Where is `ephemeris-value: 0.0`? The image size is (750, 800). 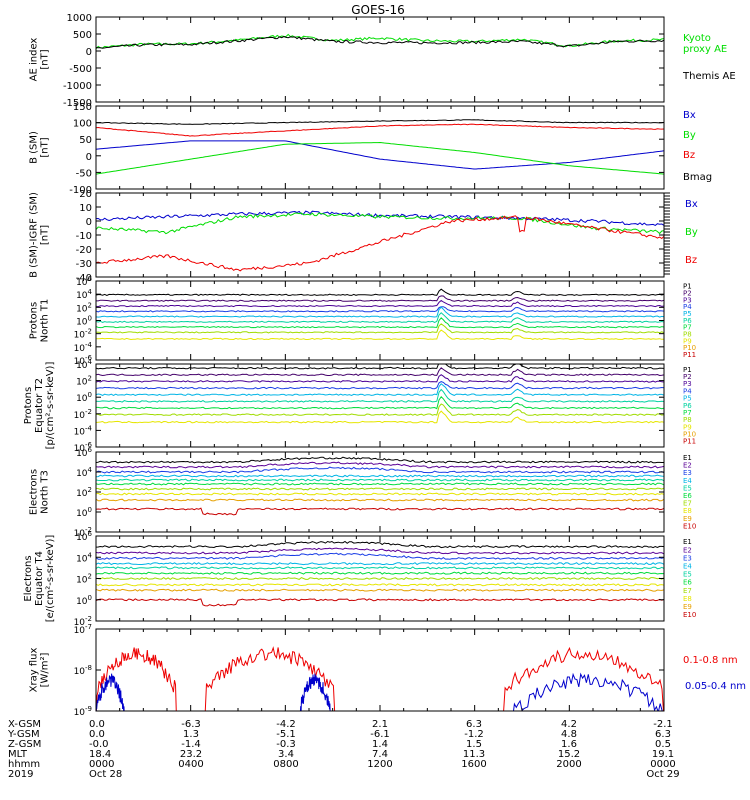 ephemeris-value: 0.0 is located at coordinates (97, 734).